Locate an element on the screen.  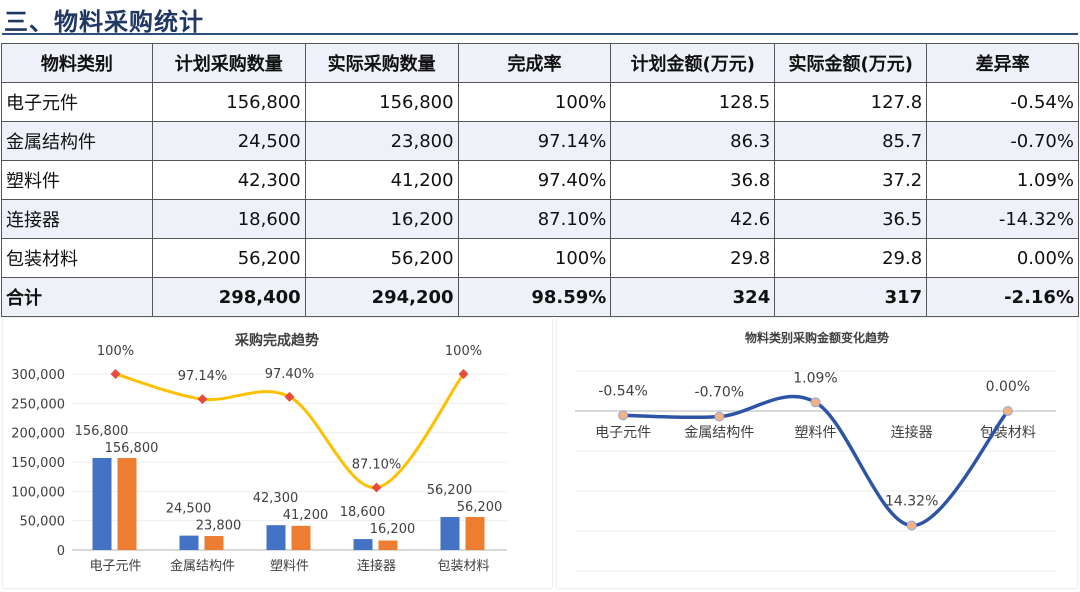
chart-title: 采购完成趋势 is located at coordinates (276, 340).